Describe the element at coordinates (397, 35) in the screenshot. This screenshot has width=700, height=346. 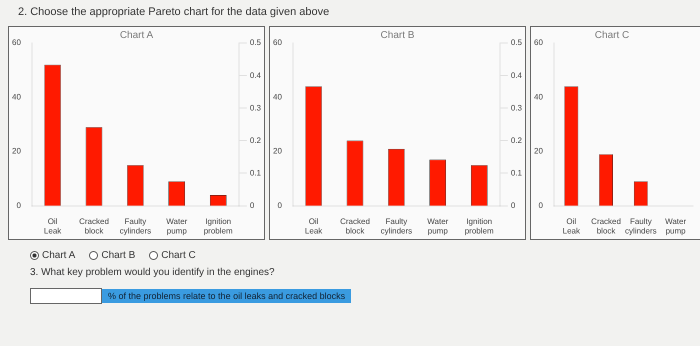
I see `chart-title: Chart B` at that location.